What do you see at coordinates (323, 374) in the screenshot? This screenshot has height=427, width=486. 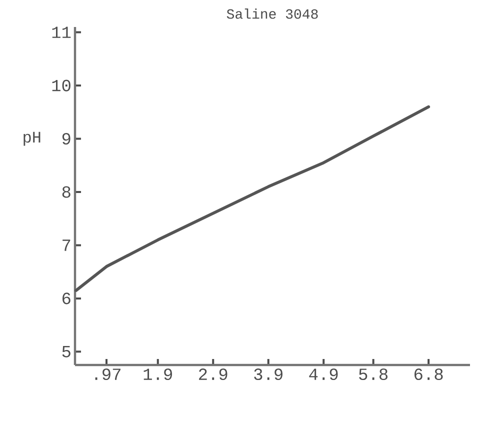 I see `x-tick-label: 4.9` at bounding box center [323, 374].